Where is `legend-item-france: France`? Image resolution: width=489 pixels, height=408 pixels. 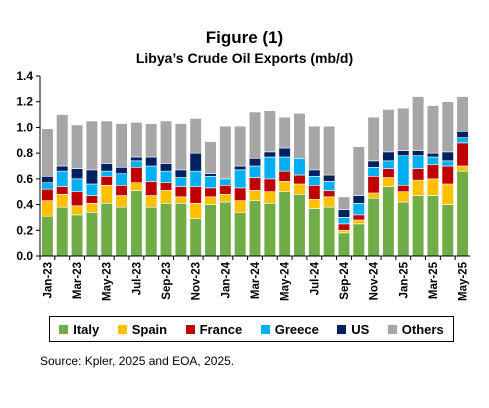
legend-item-france: France is located at coordinates (214, 329).